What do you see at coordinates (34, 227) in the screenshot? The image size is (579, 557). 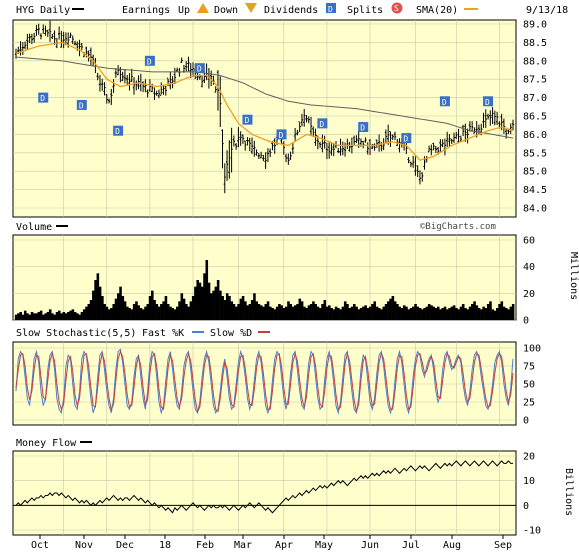 I see `volume-title: Volume` at bounding box center [34, 227].